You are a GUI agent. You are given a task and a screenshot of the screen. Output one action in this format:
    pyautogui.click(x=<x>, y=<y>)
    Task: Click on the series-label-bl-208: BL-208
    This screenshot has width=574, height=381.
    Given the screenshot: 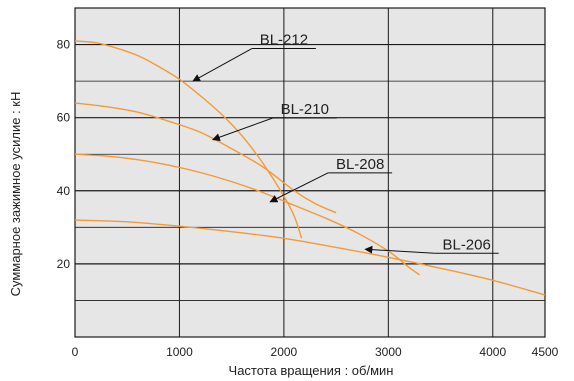 What is the action you would take?
    pyautogui.click(x=360, y=164)
    